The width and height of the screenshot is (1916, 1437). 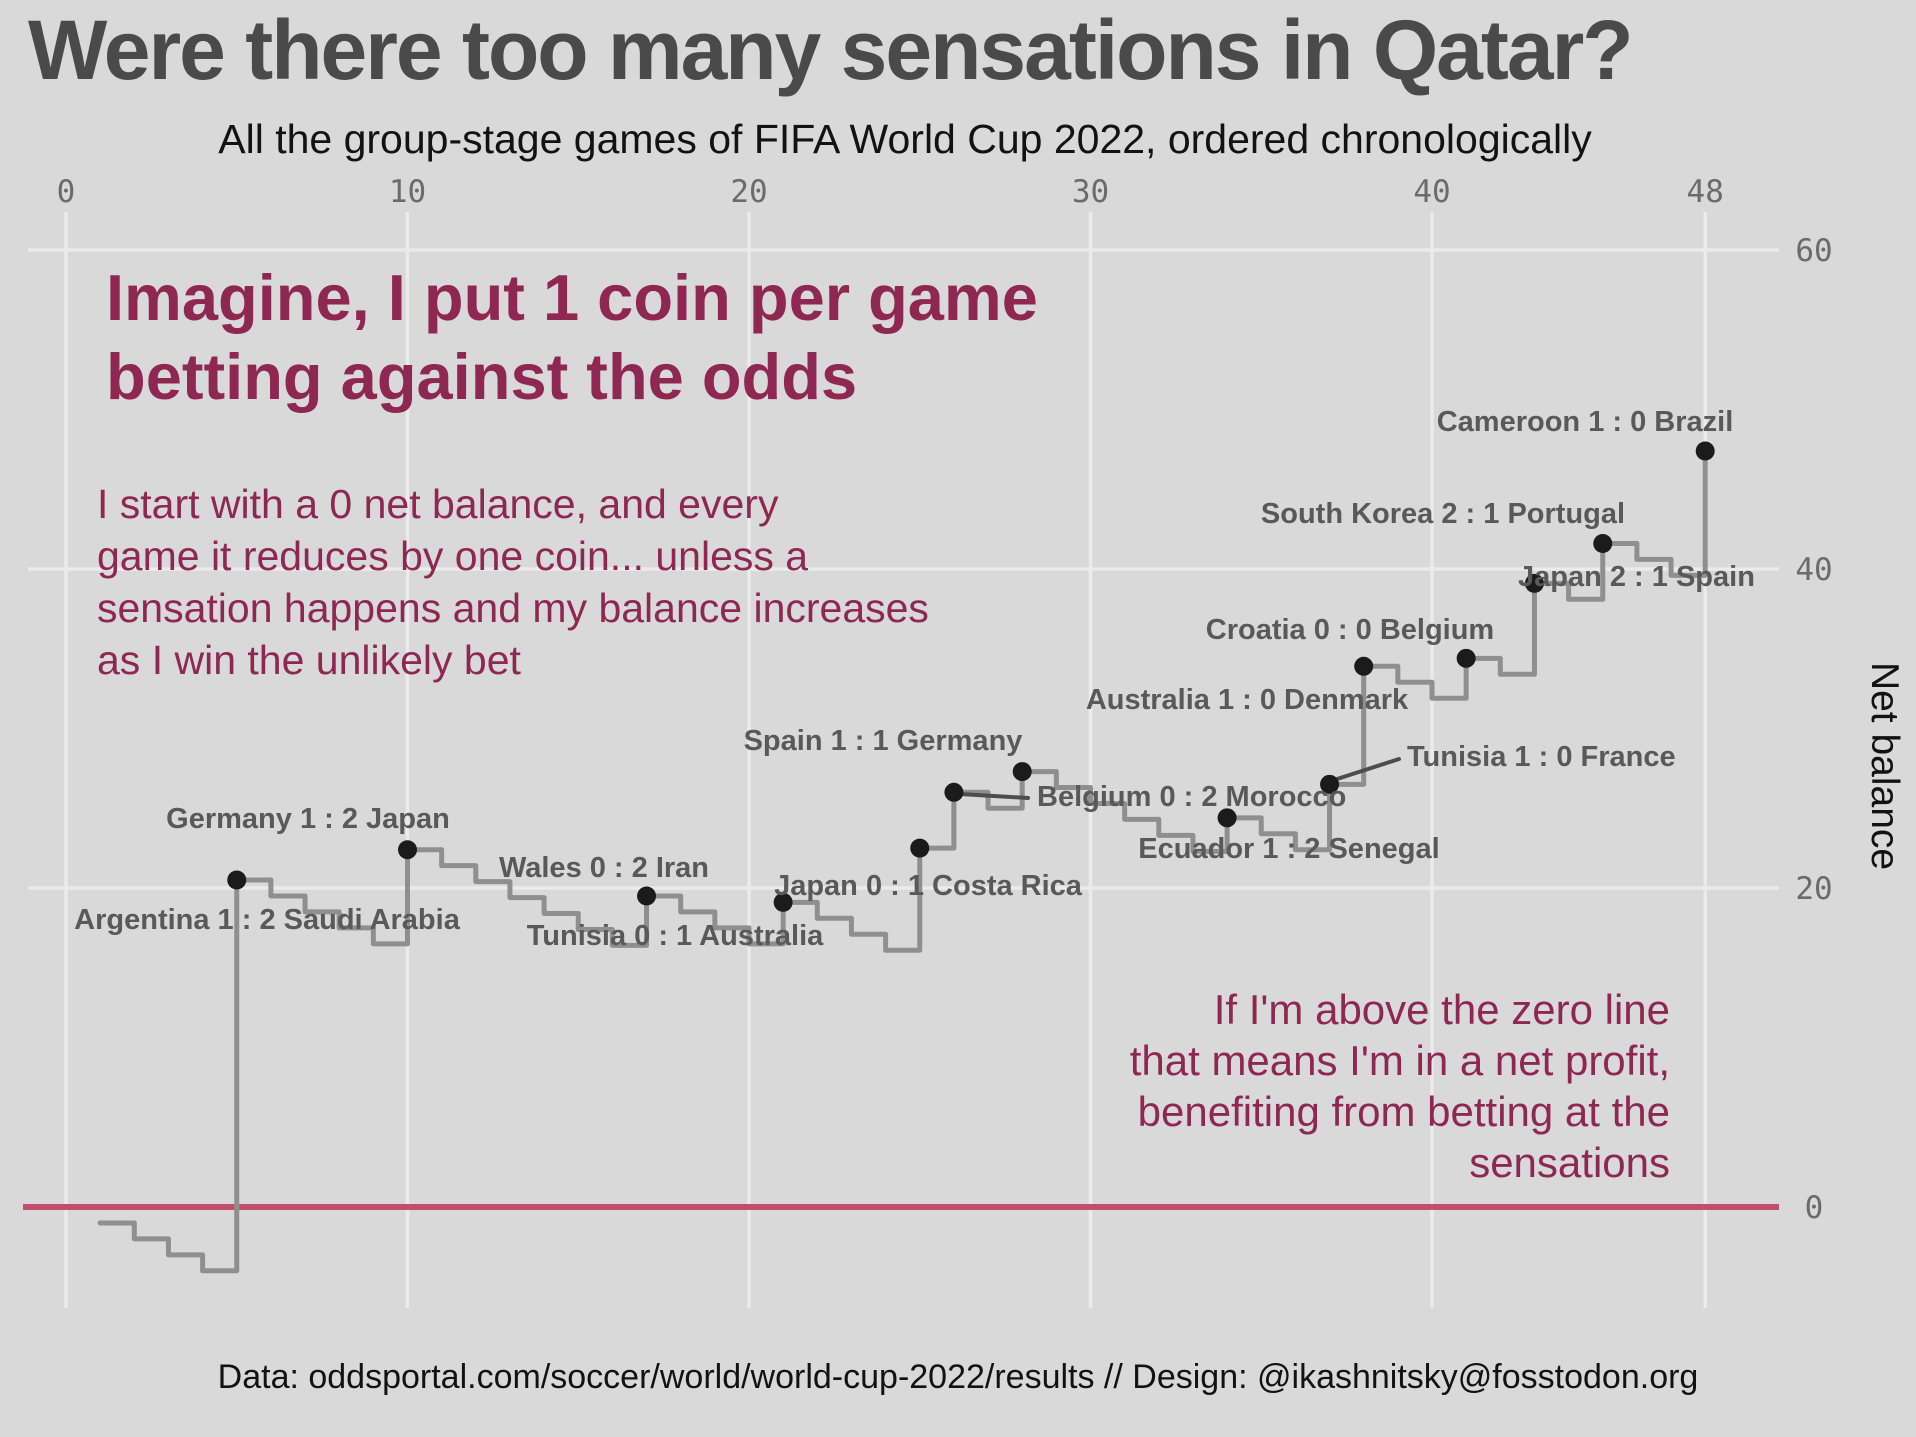 What do you see at coordinates (309, 660) in the screenshot?
I see `explainer-line-4: as I win the unlikely bet` at bounding box center [309, 660].